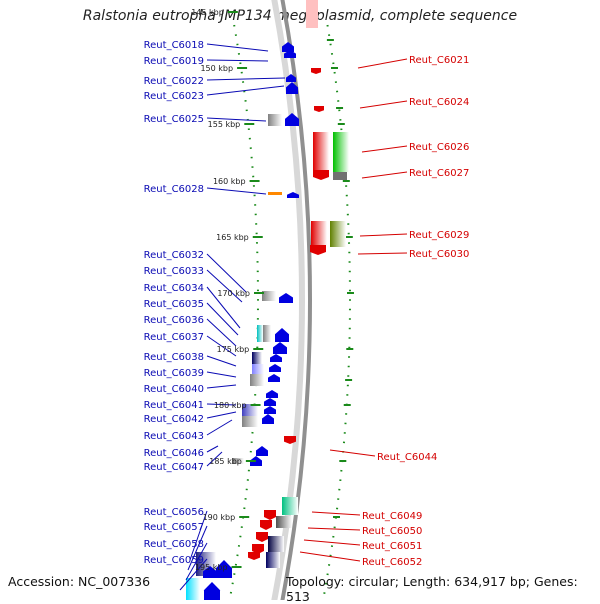  What do you see at coordinates (439, 60) in the screenshot?
I see `gene-label-right: Reut_C6021` at bounding box center [439, 60].